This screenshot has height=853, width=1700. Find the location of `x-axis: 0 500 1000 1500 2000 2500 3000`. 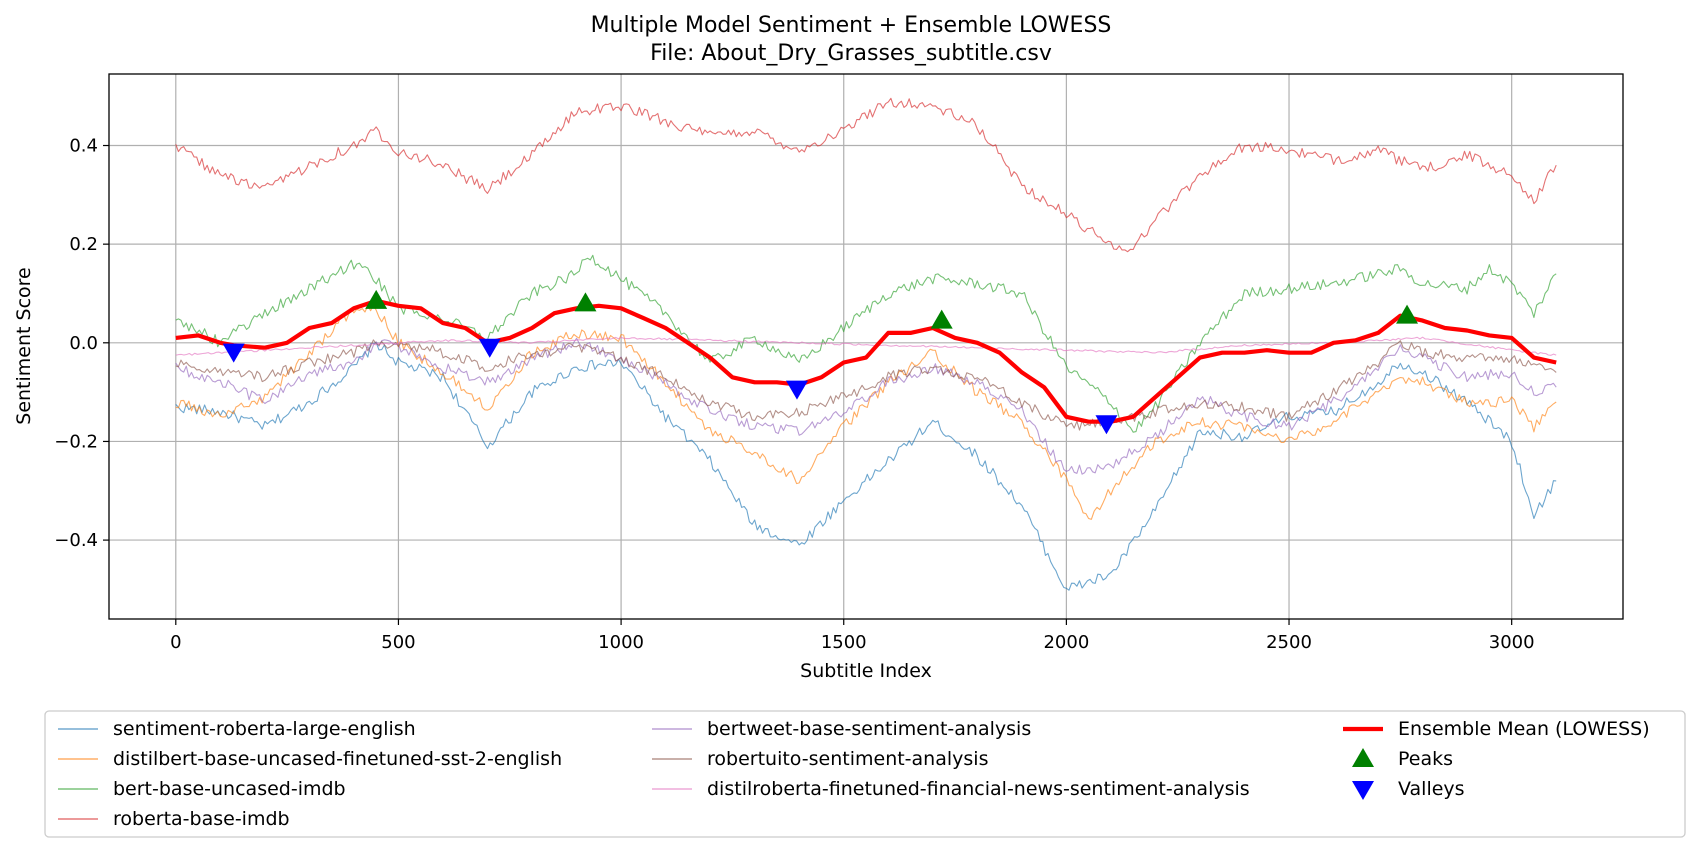

x-axis: 0 500 1000 1500 2000 2500 3000 is located at coordinates (852, 636).